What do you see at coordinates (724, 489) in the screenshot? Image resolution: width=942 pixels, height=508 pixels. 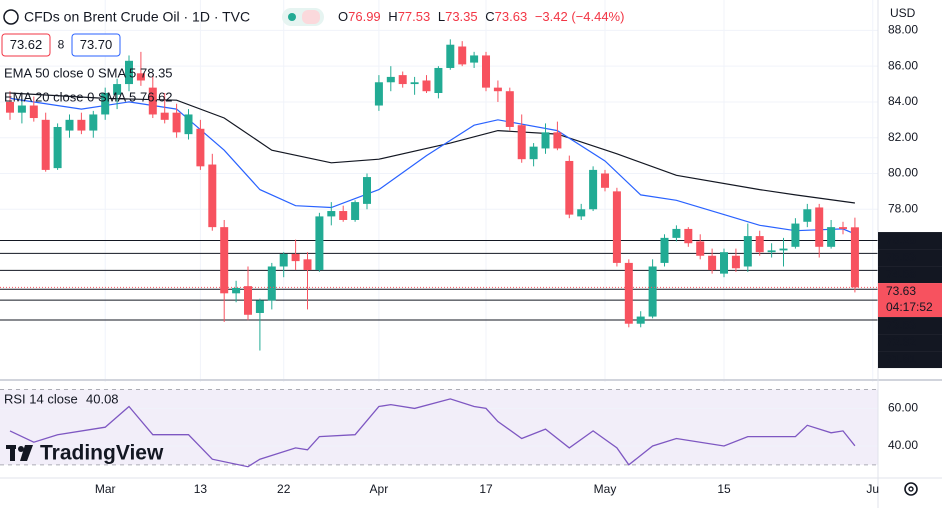 I see `x-tick-label: 15` at bounding box center [724, 489].